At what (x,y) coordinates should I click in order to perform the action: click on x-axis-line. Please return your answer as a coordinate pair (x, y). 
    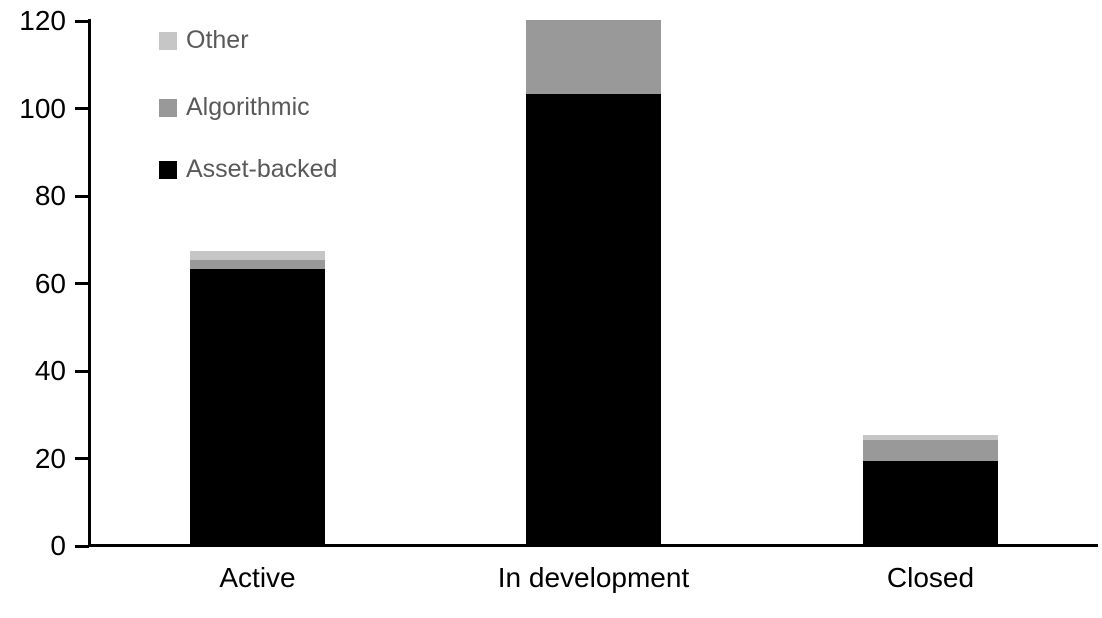
    Looking at the image, I should click on (593, 545).